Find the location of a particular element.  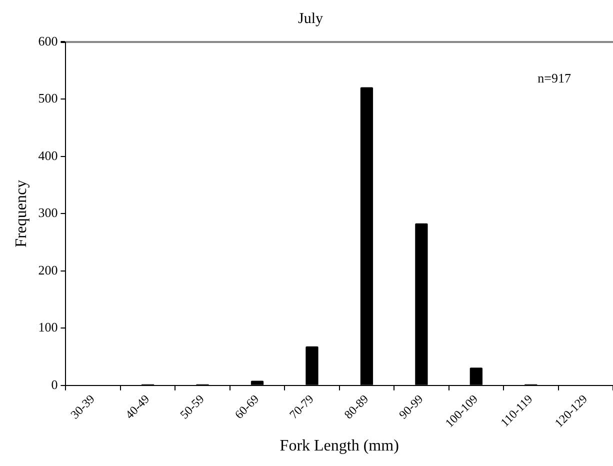

chart-title: July is located at coordinates (311, 18).